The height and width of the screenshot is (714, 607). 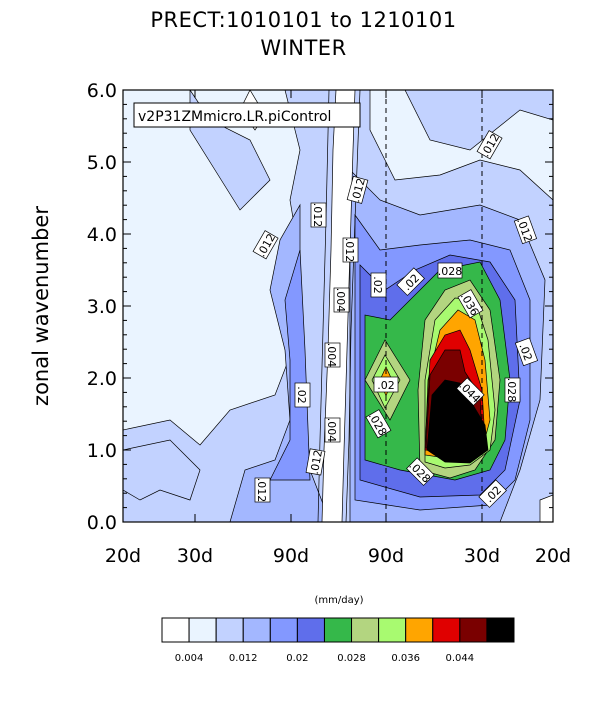 What do you see at coordinates (102, 307) in the screenshot?
I see `y-tick-label: 3.0` at bounding box center [102, 307].